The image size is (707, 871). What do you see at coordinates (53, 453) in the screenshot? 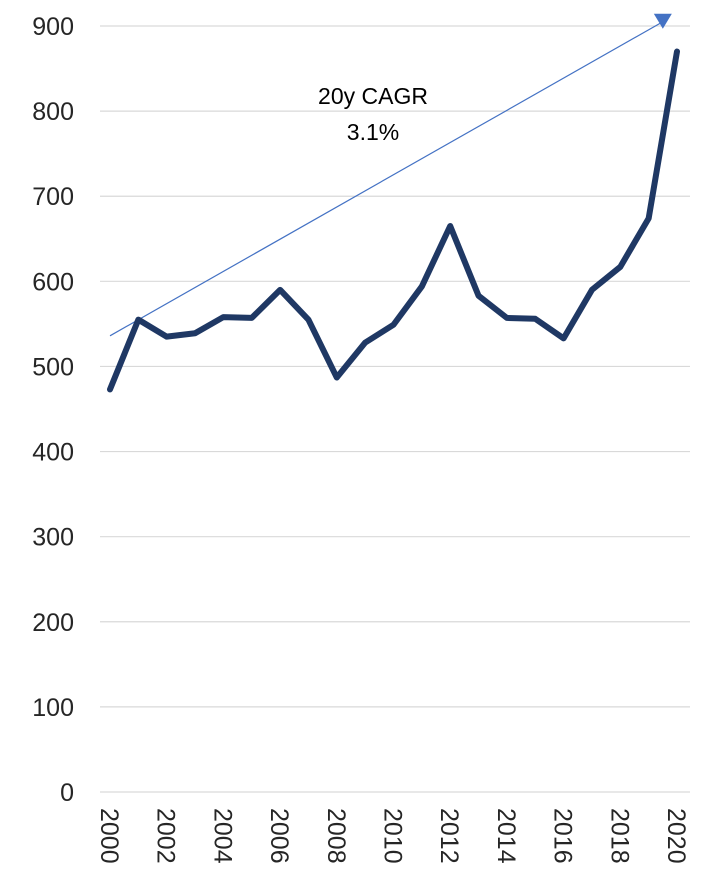
I see `y-tick-label: 400` at bounding box center [53, 453].